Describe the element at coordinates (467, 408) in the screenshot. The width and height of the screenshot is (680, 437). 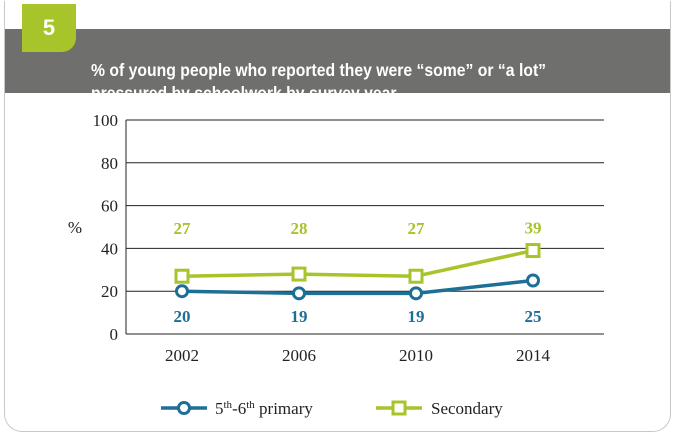
I see `legend-label-secondary: Secondary` at that location.